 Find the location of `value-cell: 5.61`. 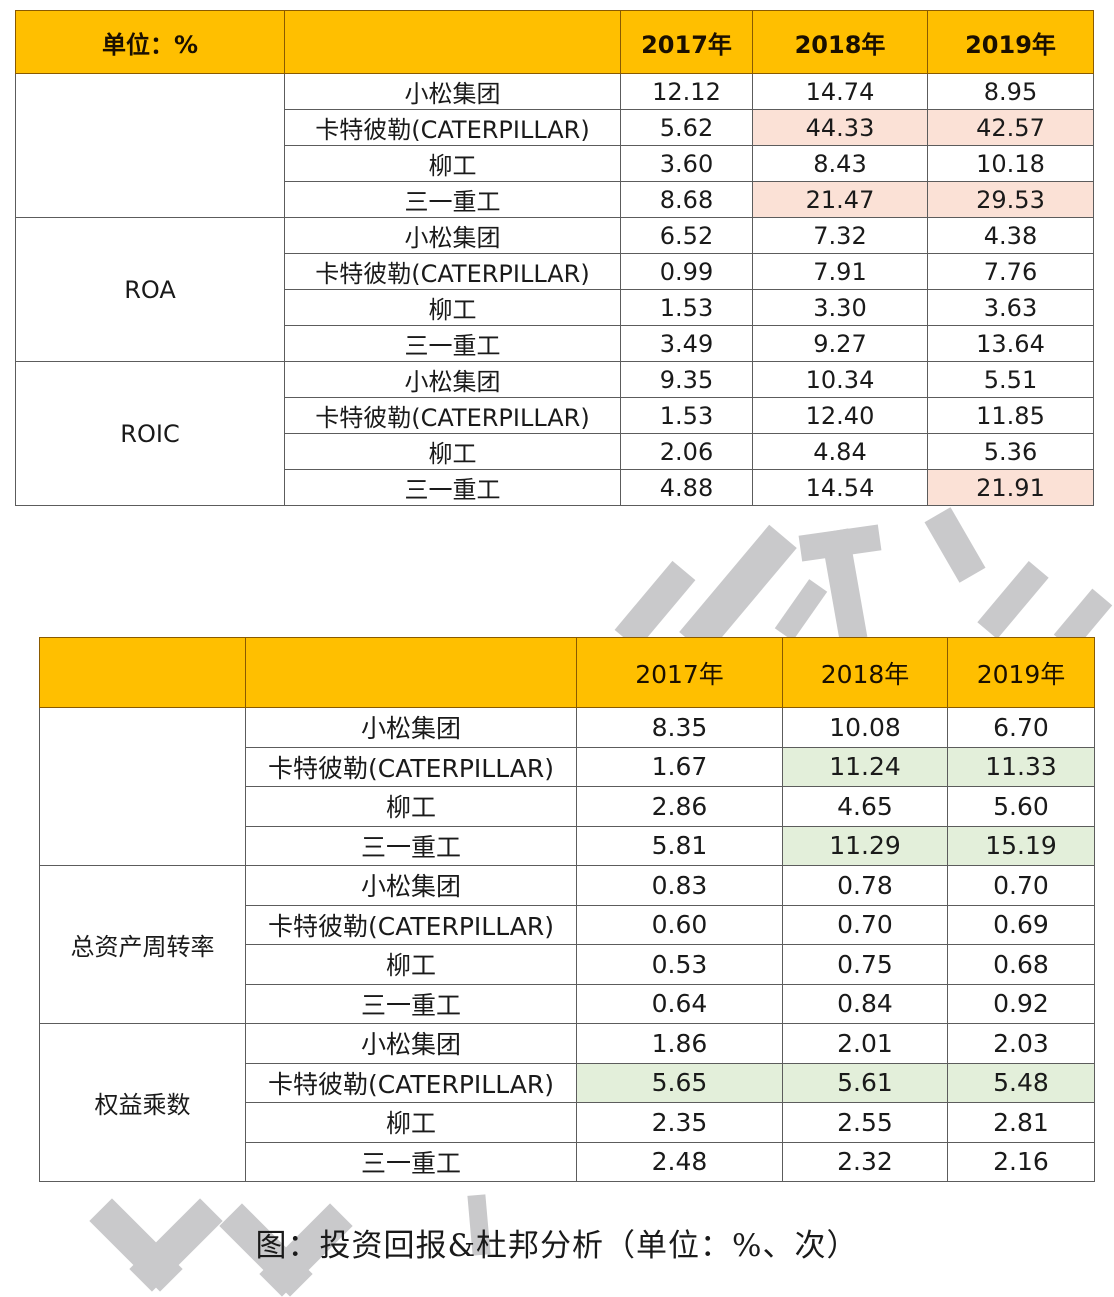

value-cell: 5.61 is located at coordinates (865, 1082).